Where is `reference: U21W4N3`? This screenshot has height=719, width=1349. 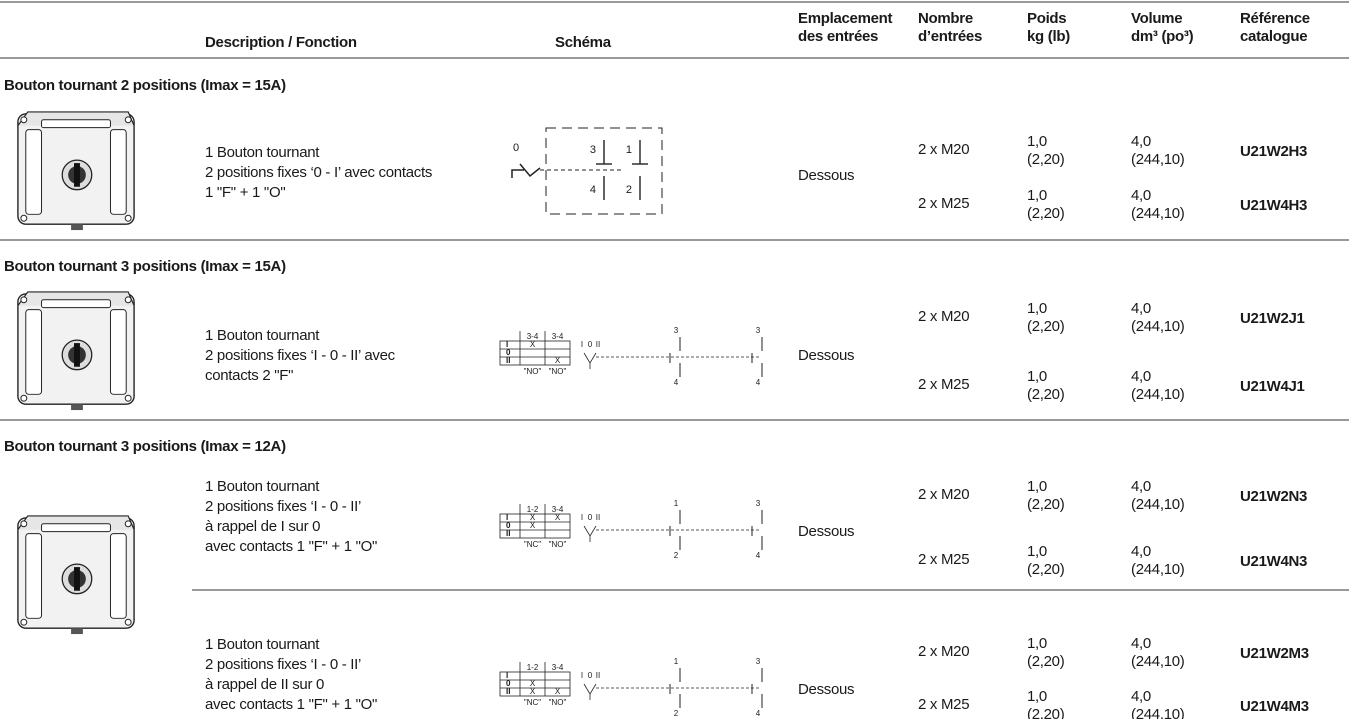
reference: U21W4N3 is located at coordinates (1273, 561).